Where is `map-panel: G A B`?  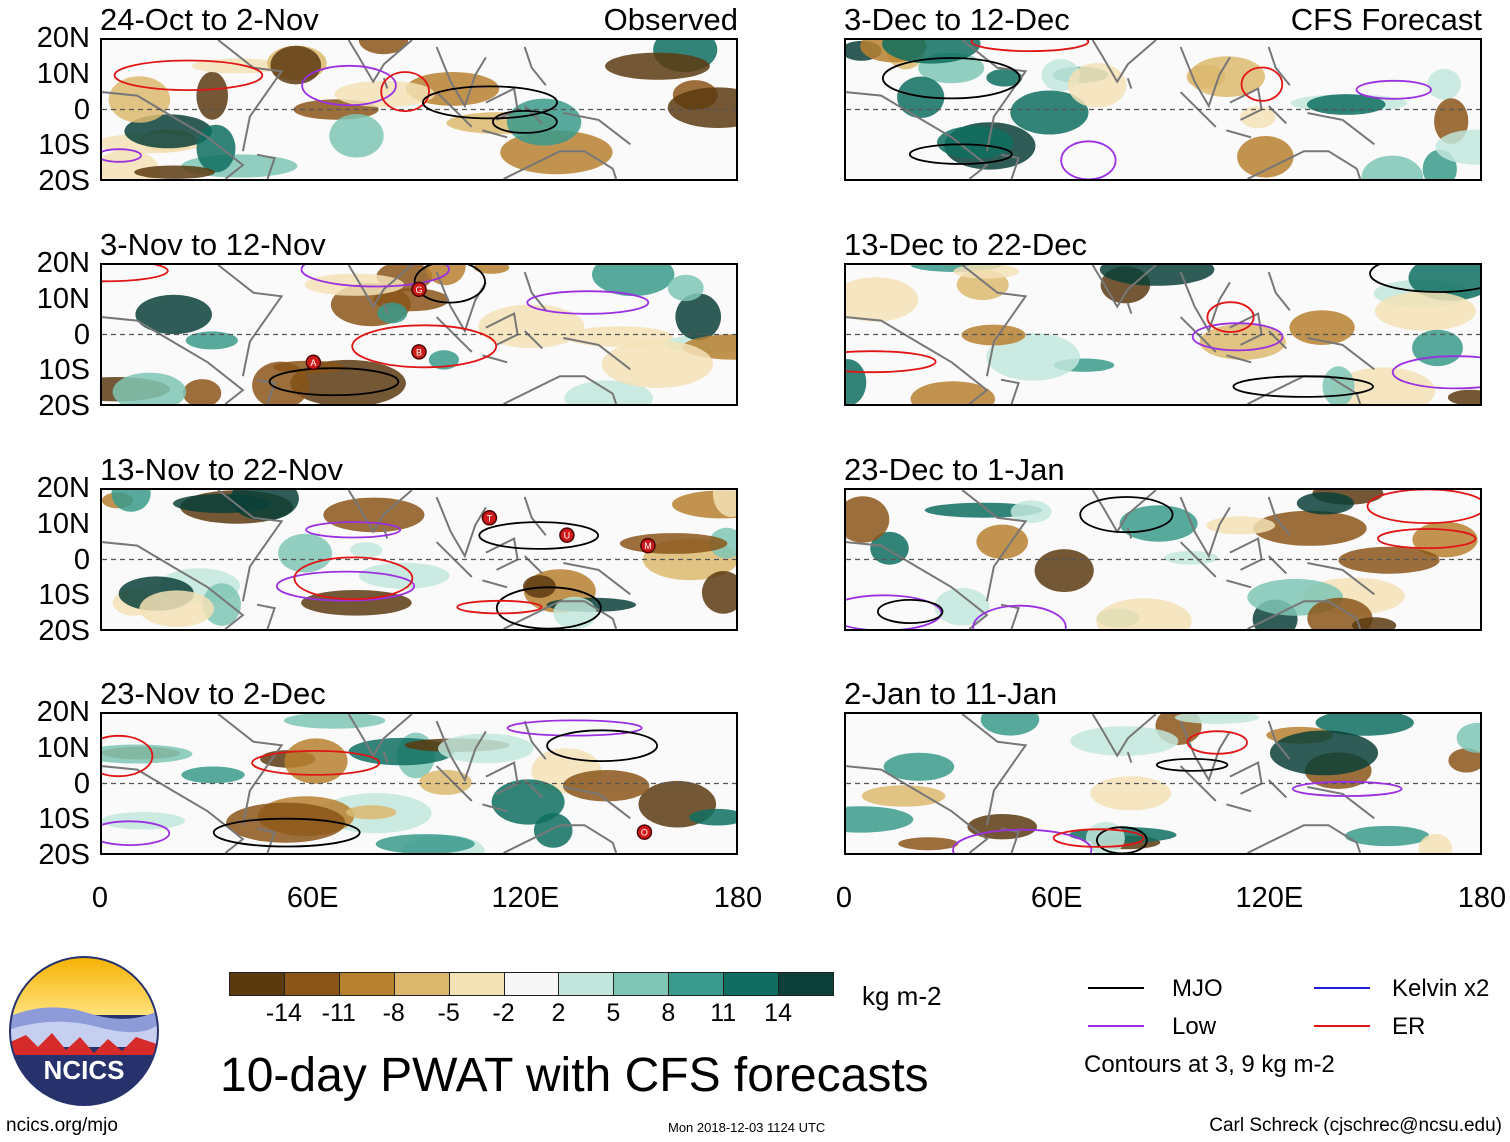 map-panel: G A B is located at coordinates (419, 334).